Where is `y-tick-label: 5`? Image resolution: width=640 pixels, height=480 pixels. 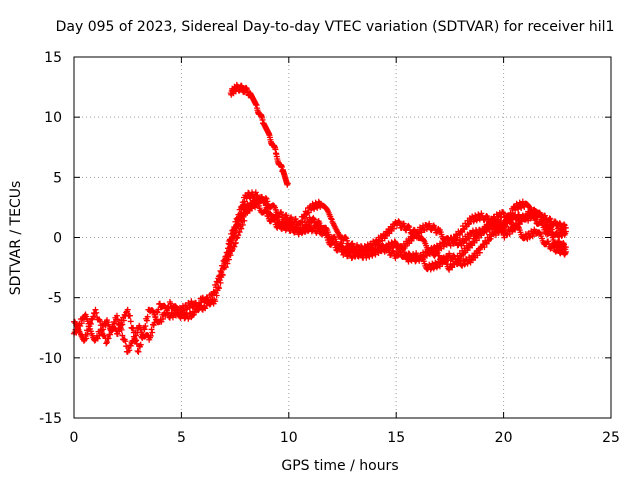
y-tick-label: 5 is located at coordinates (57, 178).